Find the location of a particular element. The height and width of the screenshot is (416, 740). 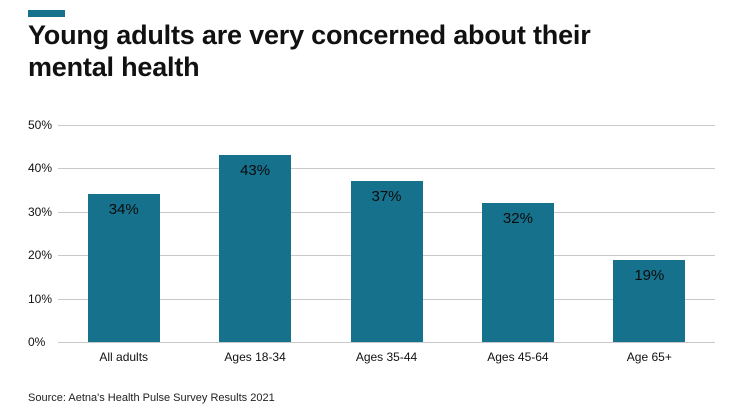

ytick-label-10: 10% is located at coordinates (40, 298).